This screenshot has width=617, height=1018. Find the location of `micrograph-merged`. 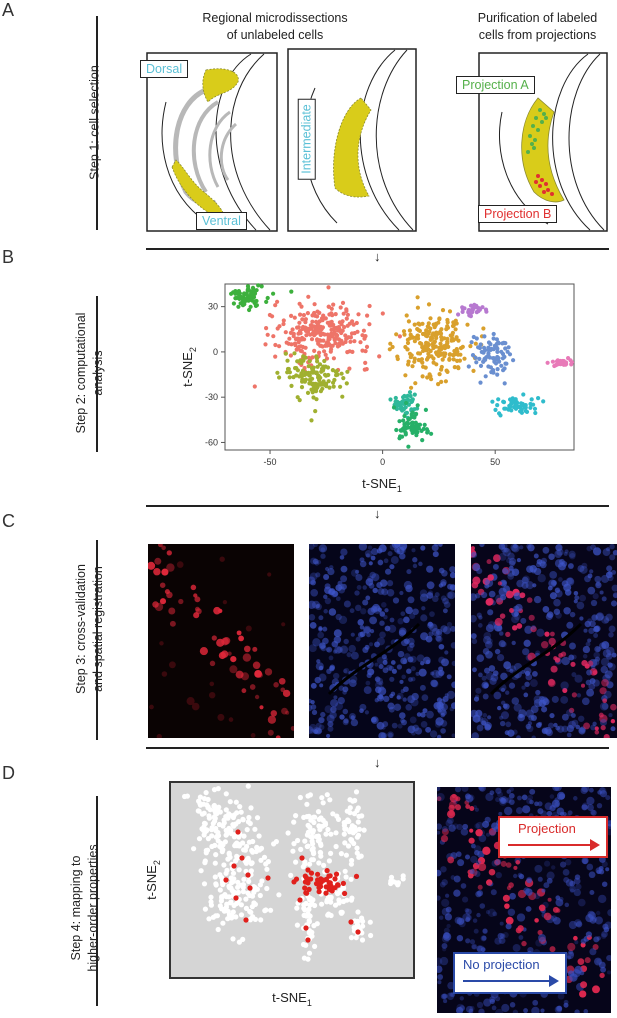

micrograph-merged is located at coordinates (544, 641).